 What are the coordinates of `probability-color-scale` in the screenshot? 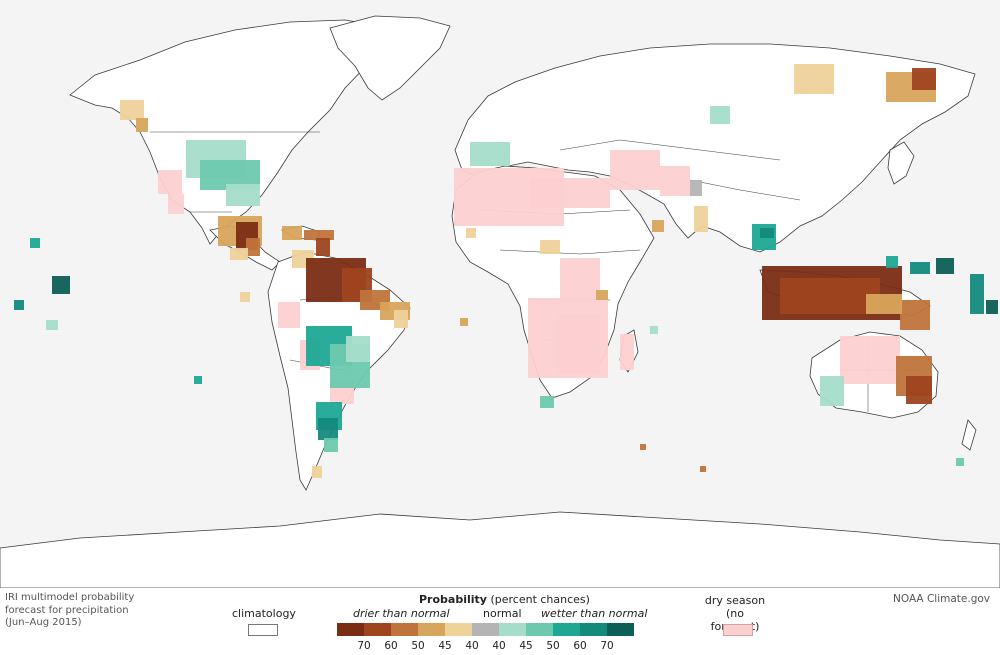 It's located at (485, 629).